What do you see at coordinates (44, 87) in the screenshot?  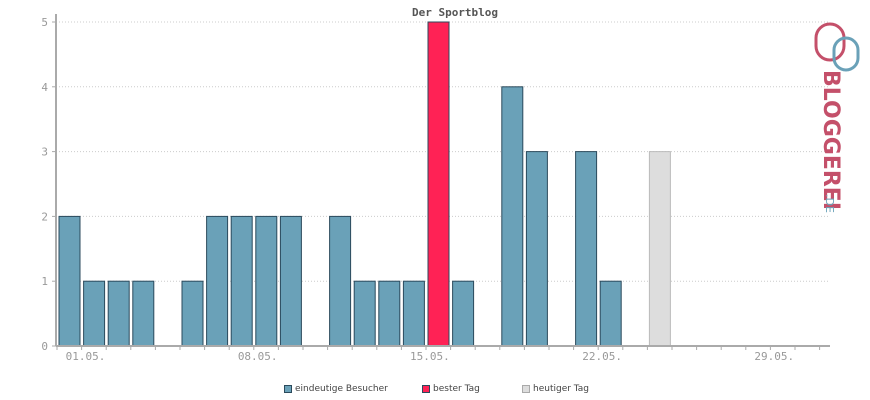 I see `y-tick-label: 4` at bounding box center [44, 87].